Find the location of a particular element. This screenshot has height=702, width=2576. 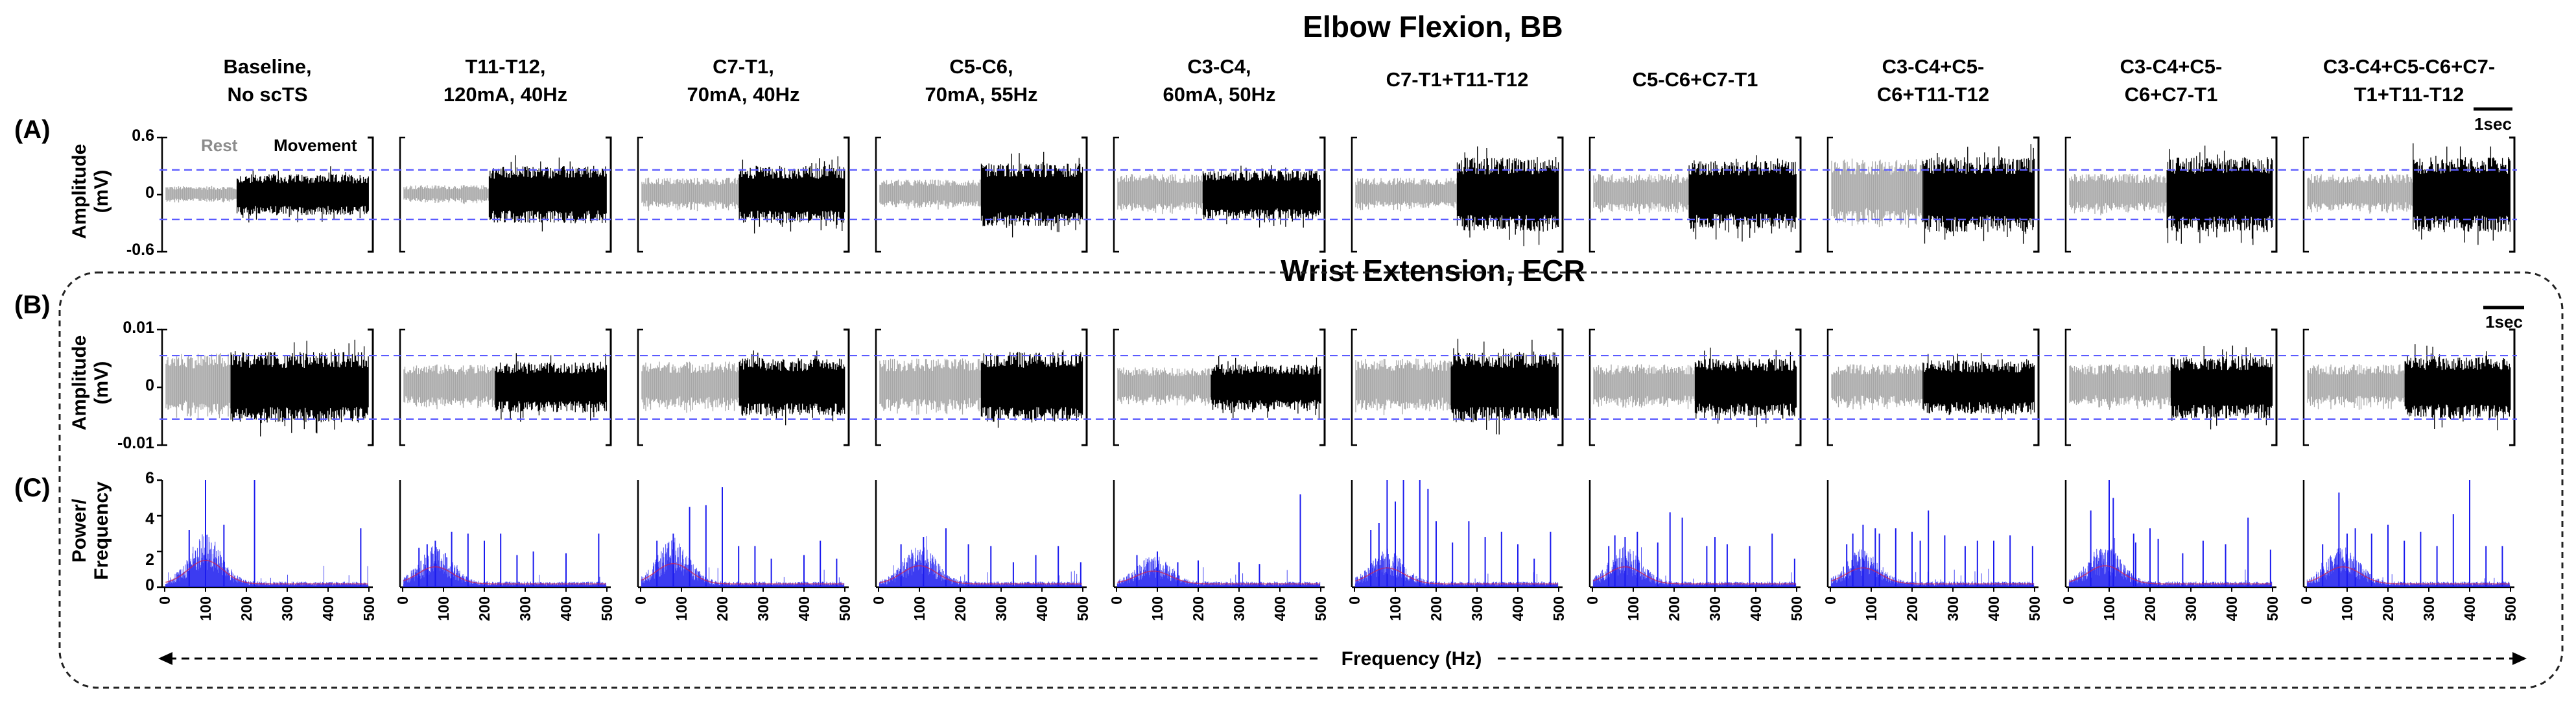

yticks-c: 6 4 2 0 is located at coordinates (149, 531).